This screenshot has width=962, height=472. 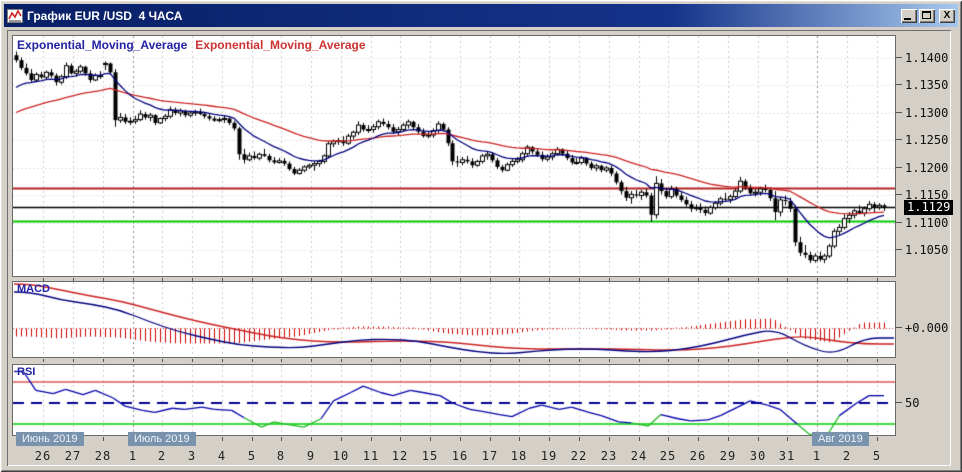 I want to click on time-axis-day-label: 22, so click(x=579, y=456).